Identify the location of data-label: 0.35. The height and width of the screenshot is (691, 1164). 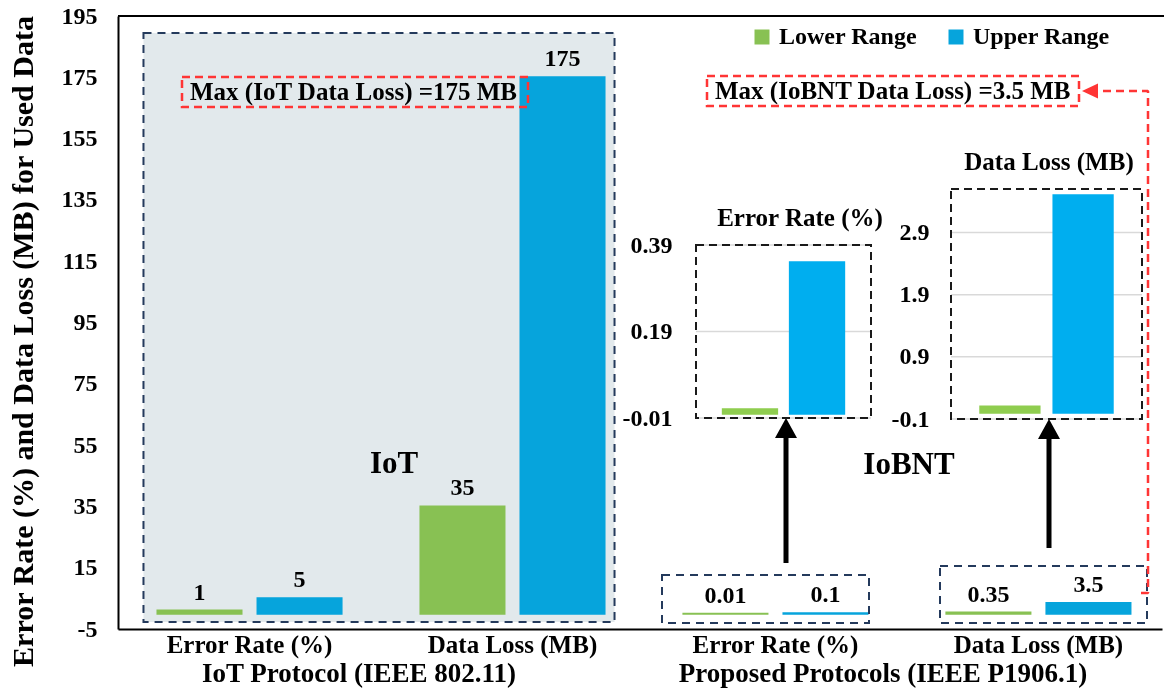
(988, 593).